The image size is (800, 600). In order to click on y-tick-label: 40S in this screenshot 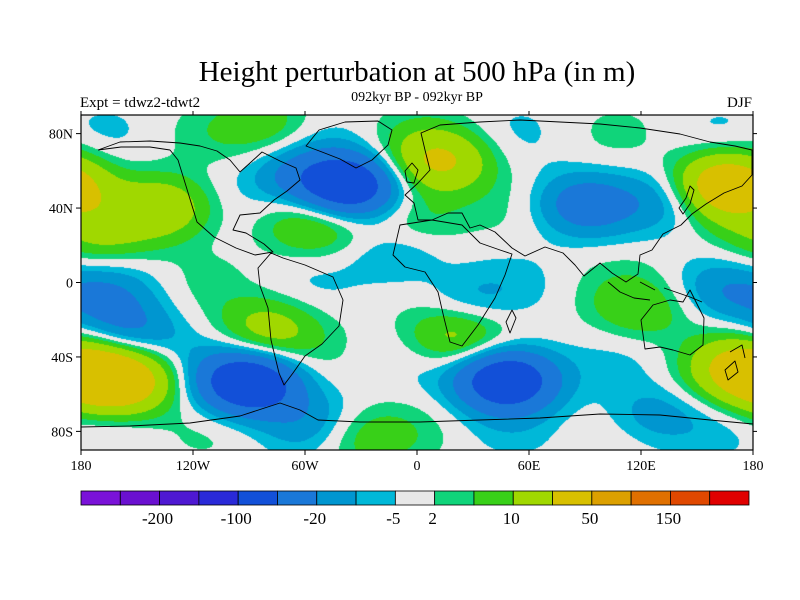, I will do `click(62, 358)`.